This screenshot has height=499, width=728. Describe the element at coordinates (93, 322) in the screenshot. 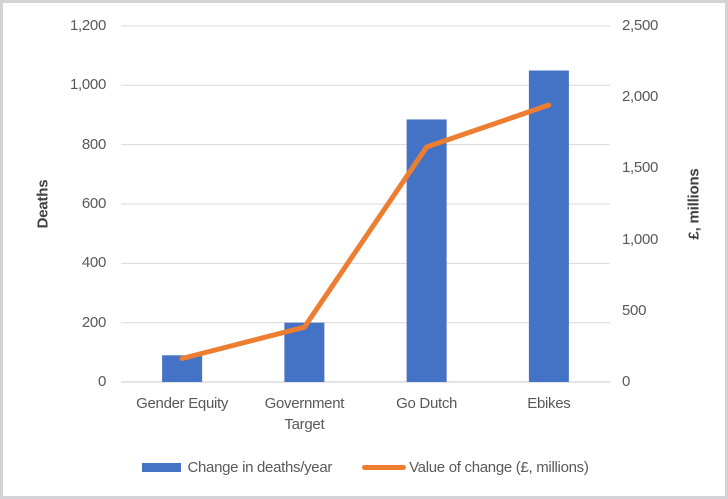

I see `axis-tick-label: 200` at that location.